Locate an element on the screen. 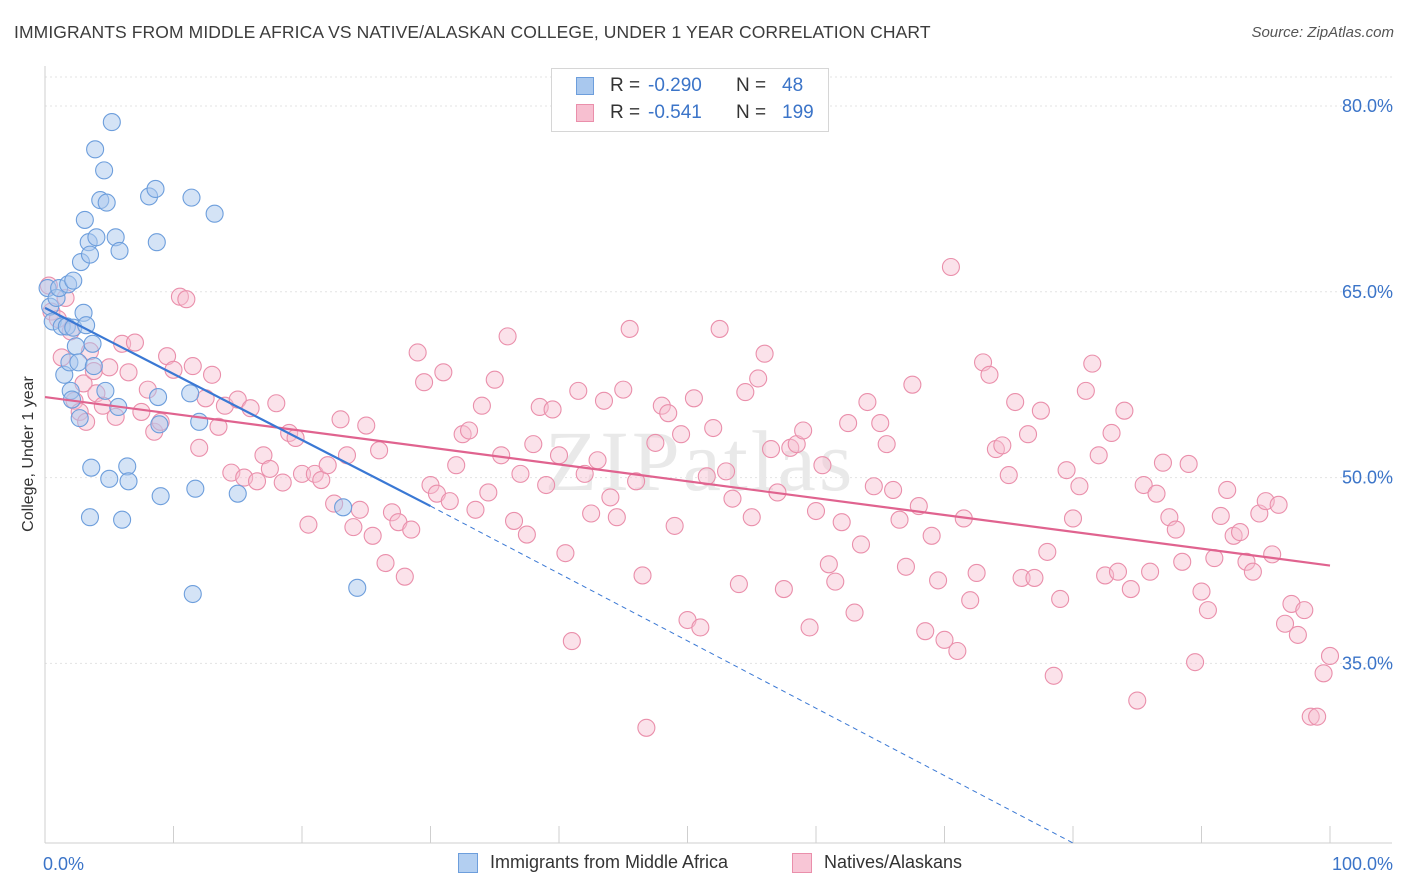 The width and height of the screenshot is (1406, 892). r-value: -0.541 is located at coordinates (675, 112).